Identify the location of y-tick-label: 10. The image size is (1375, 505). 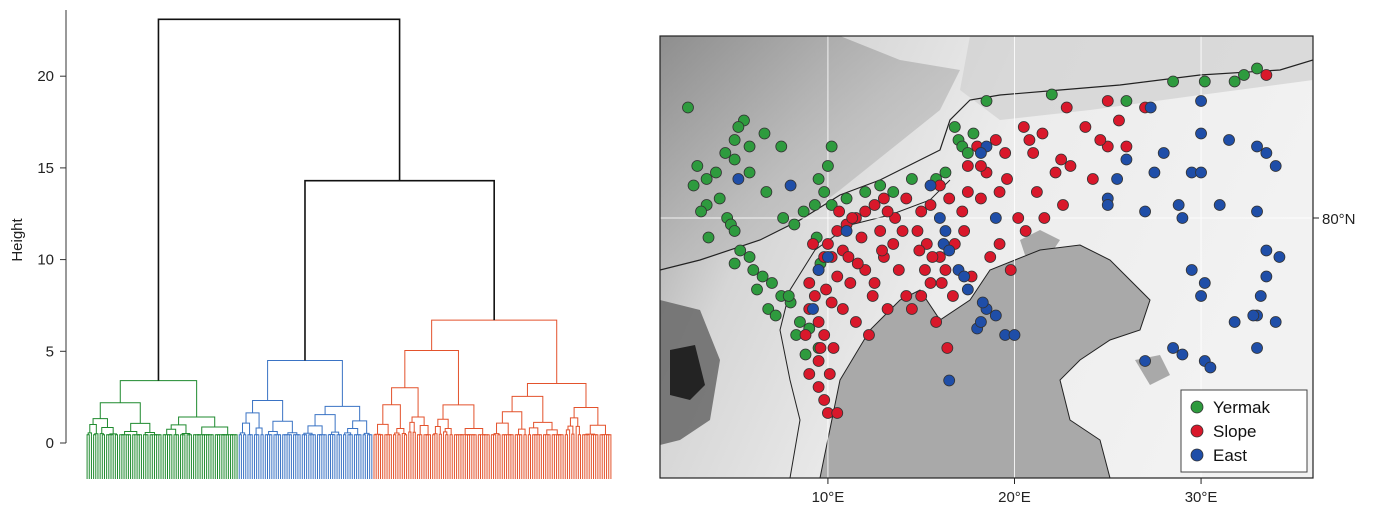
(45, 260).